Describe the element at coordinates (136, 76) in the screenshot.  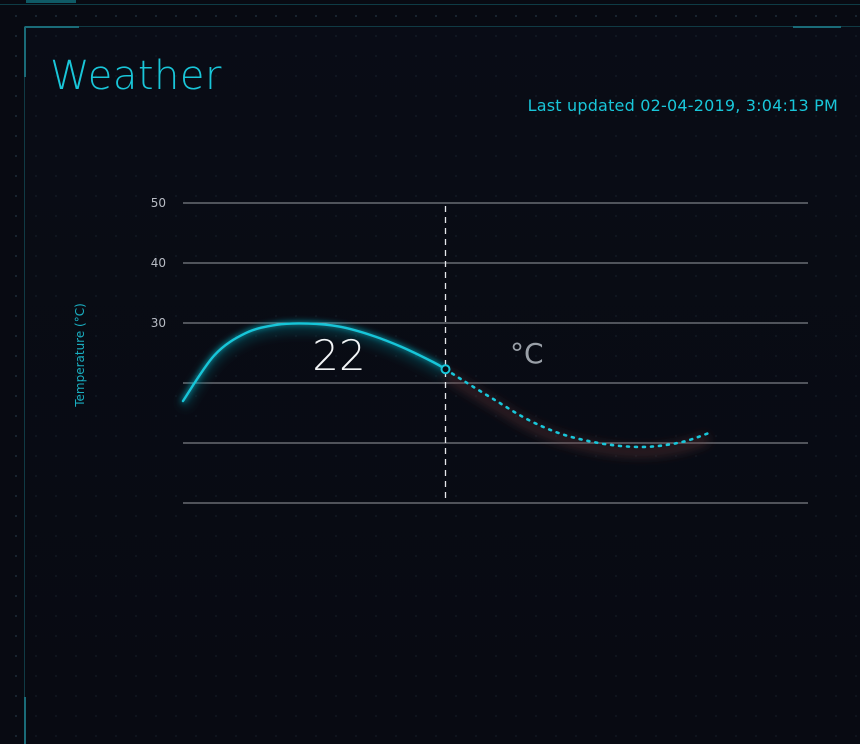
I see `page-title: Weather` at that location.